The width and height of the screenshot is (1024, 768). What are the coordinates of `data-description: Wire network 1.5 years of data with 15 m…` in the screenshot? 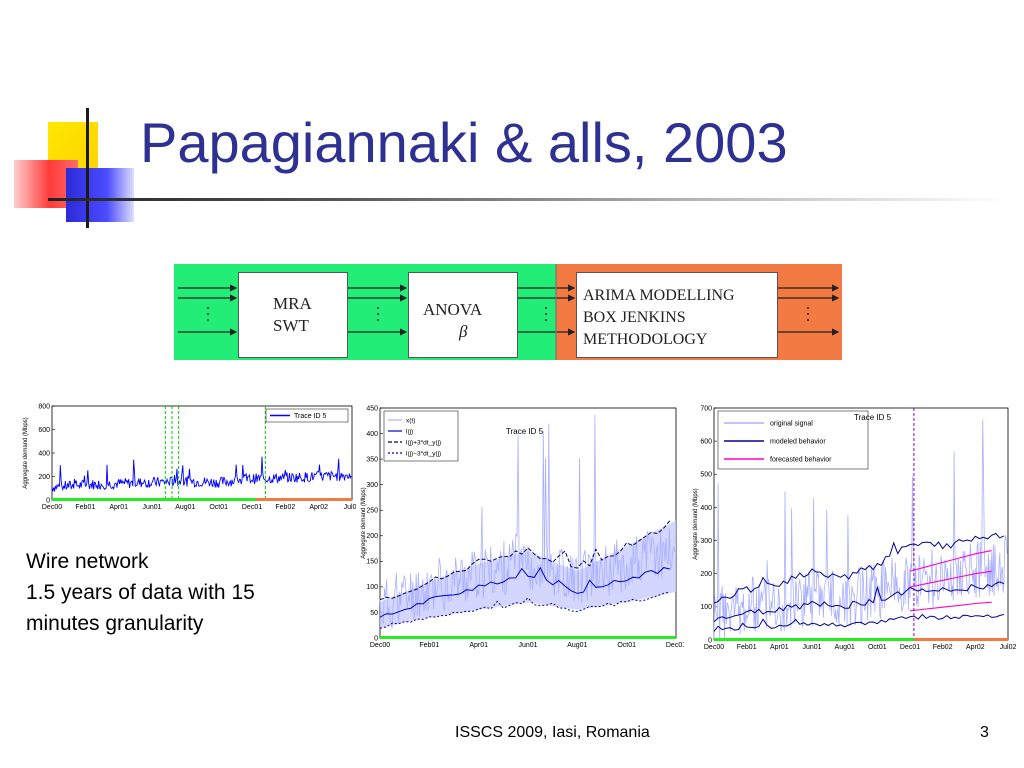 It's located at (140, 592).